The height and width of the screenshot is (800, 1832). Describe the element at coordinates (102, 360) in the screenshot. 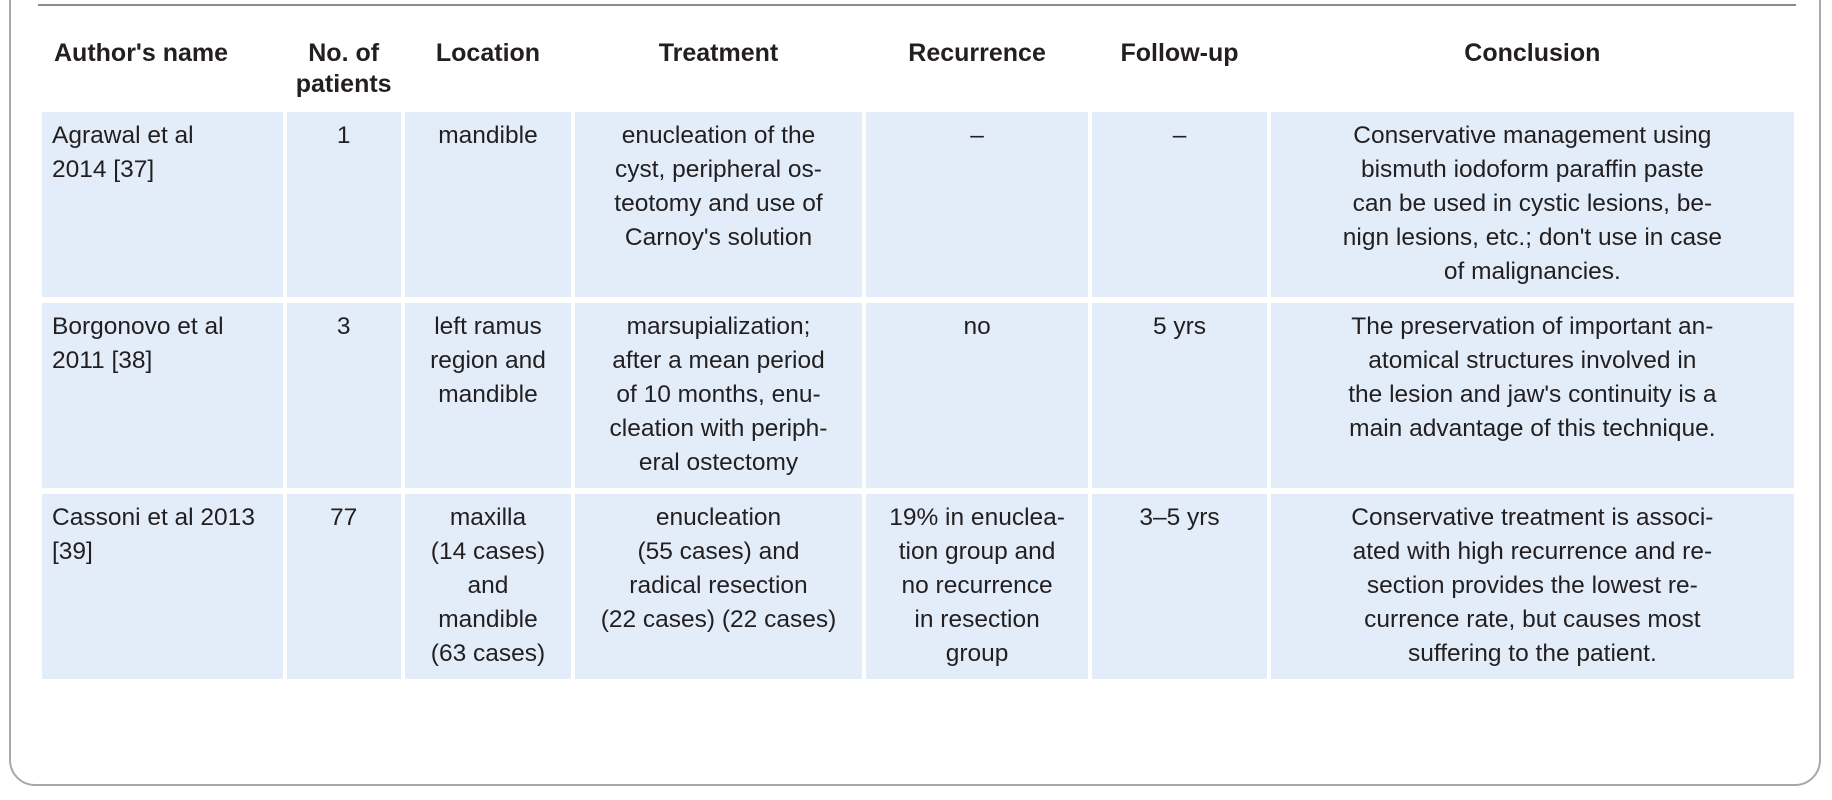

I see `cell-line: 2011 [38]` at that location.